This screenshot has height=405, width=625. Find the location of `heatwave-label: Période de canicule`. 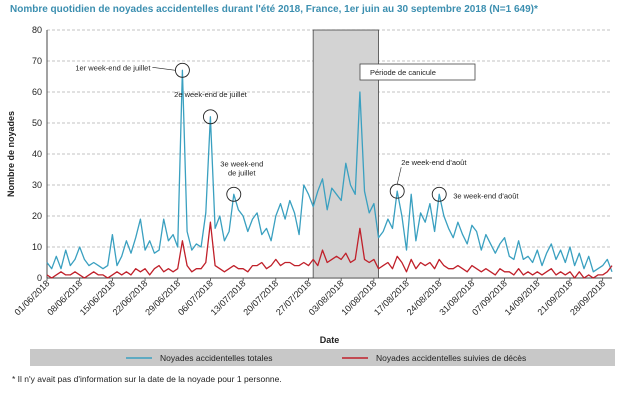

heatwave-label: Période de canicule is located at coordinates (403, 72).